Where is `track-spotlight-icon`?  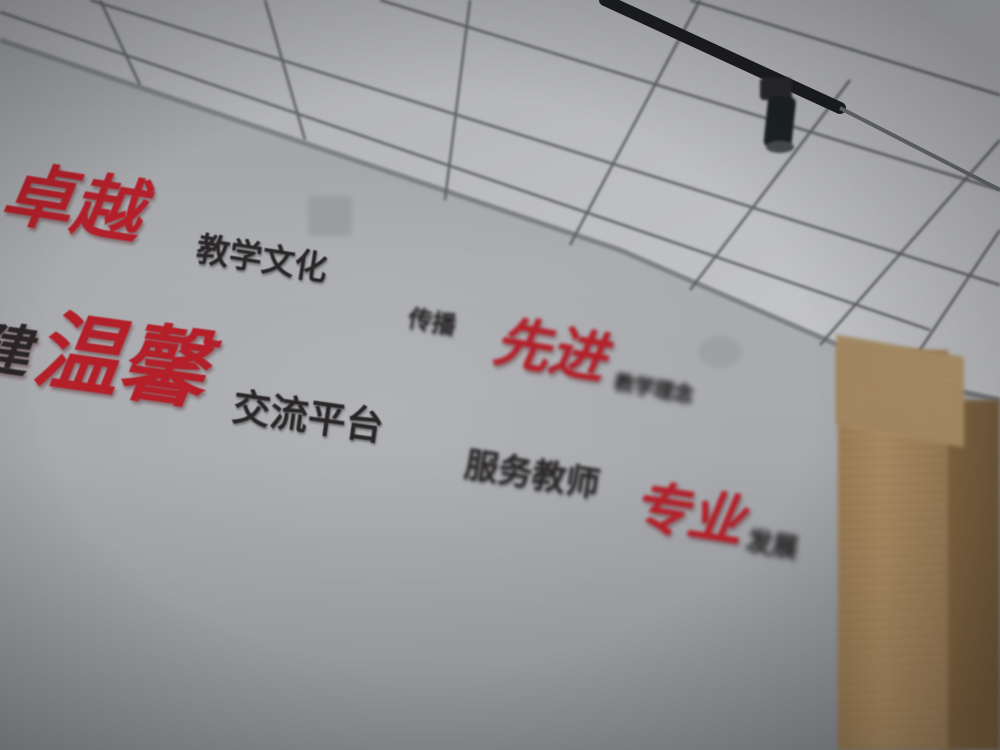 track-spotlight-icon is located at coordinates (778, 115).